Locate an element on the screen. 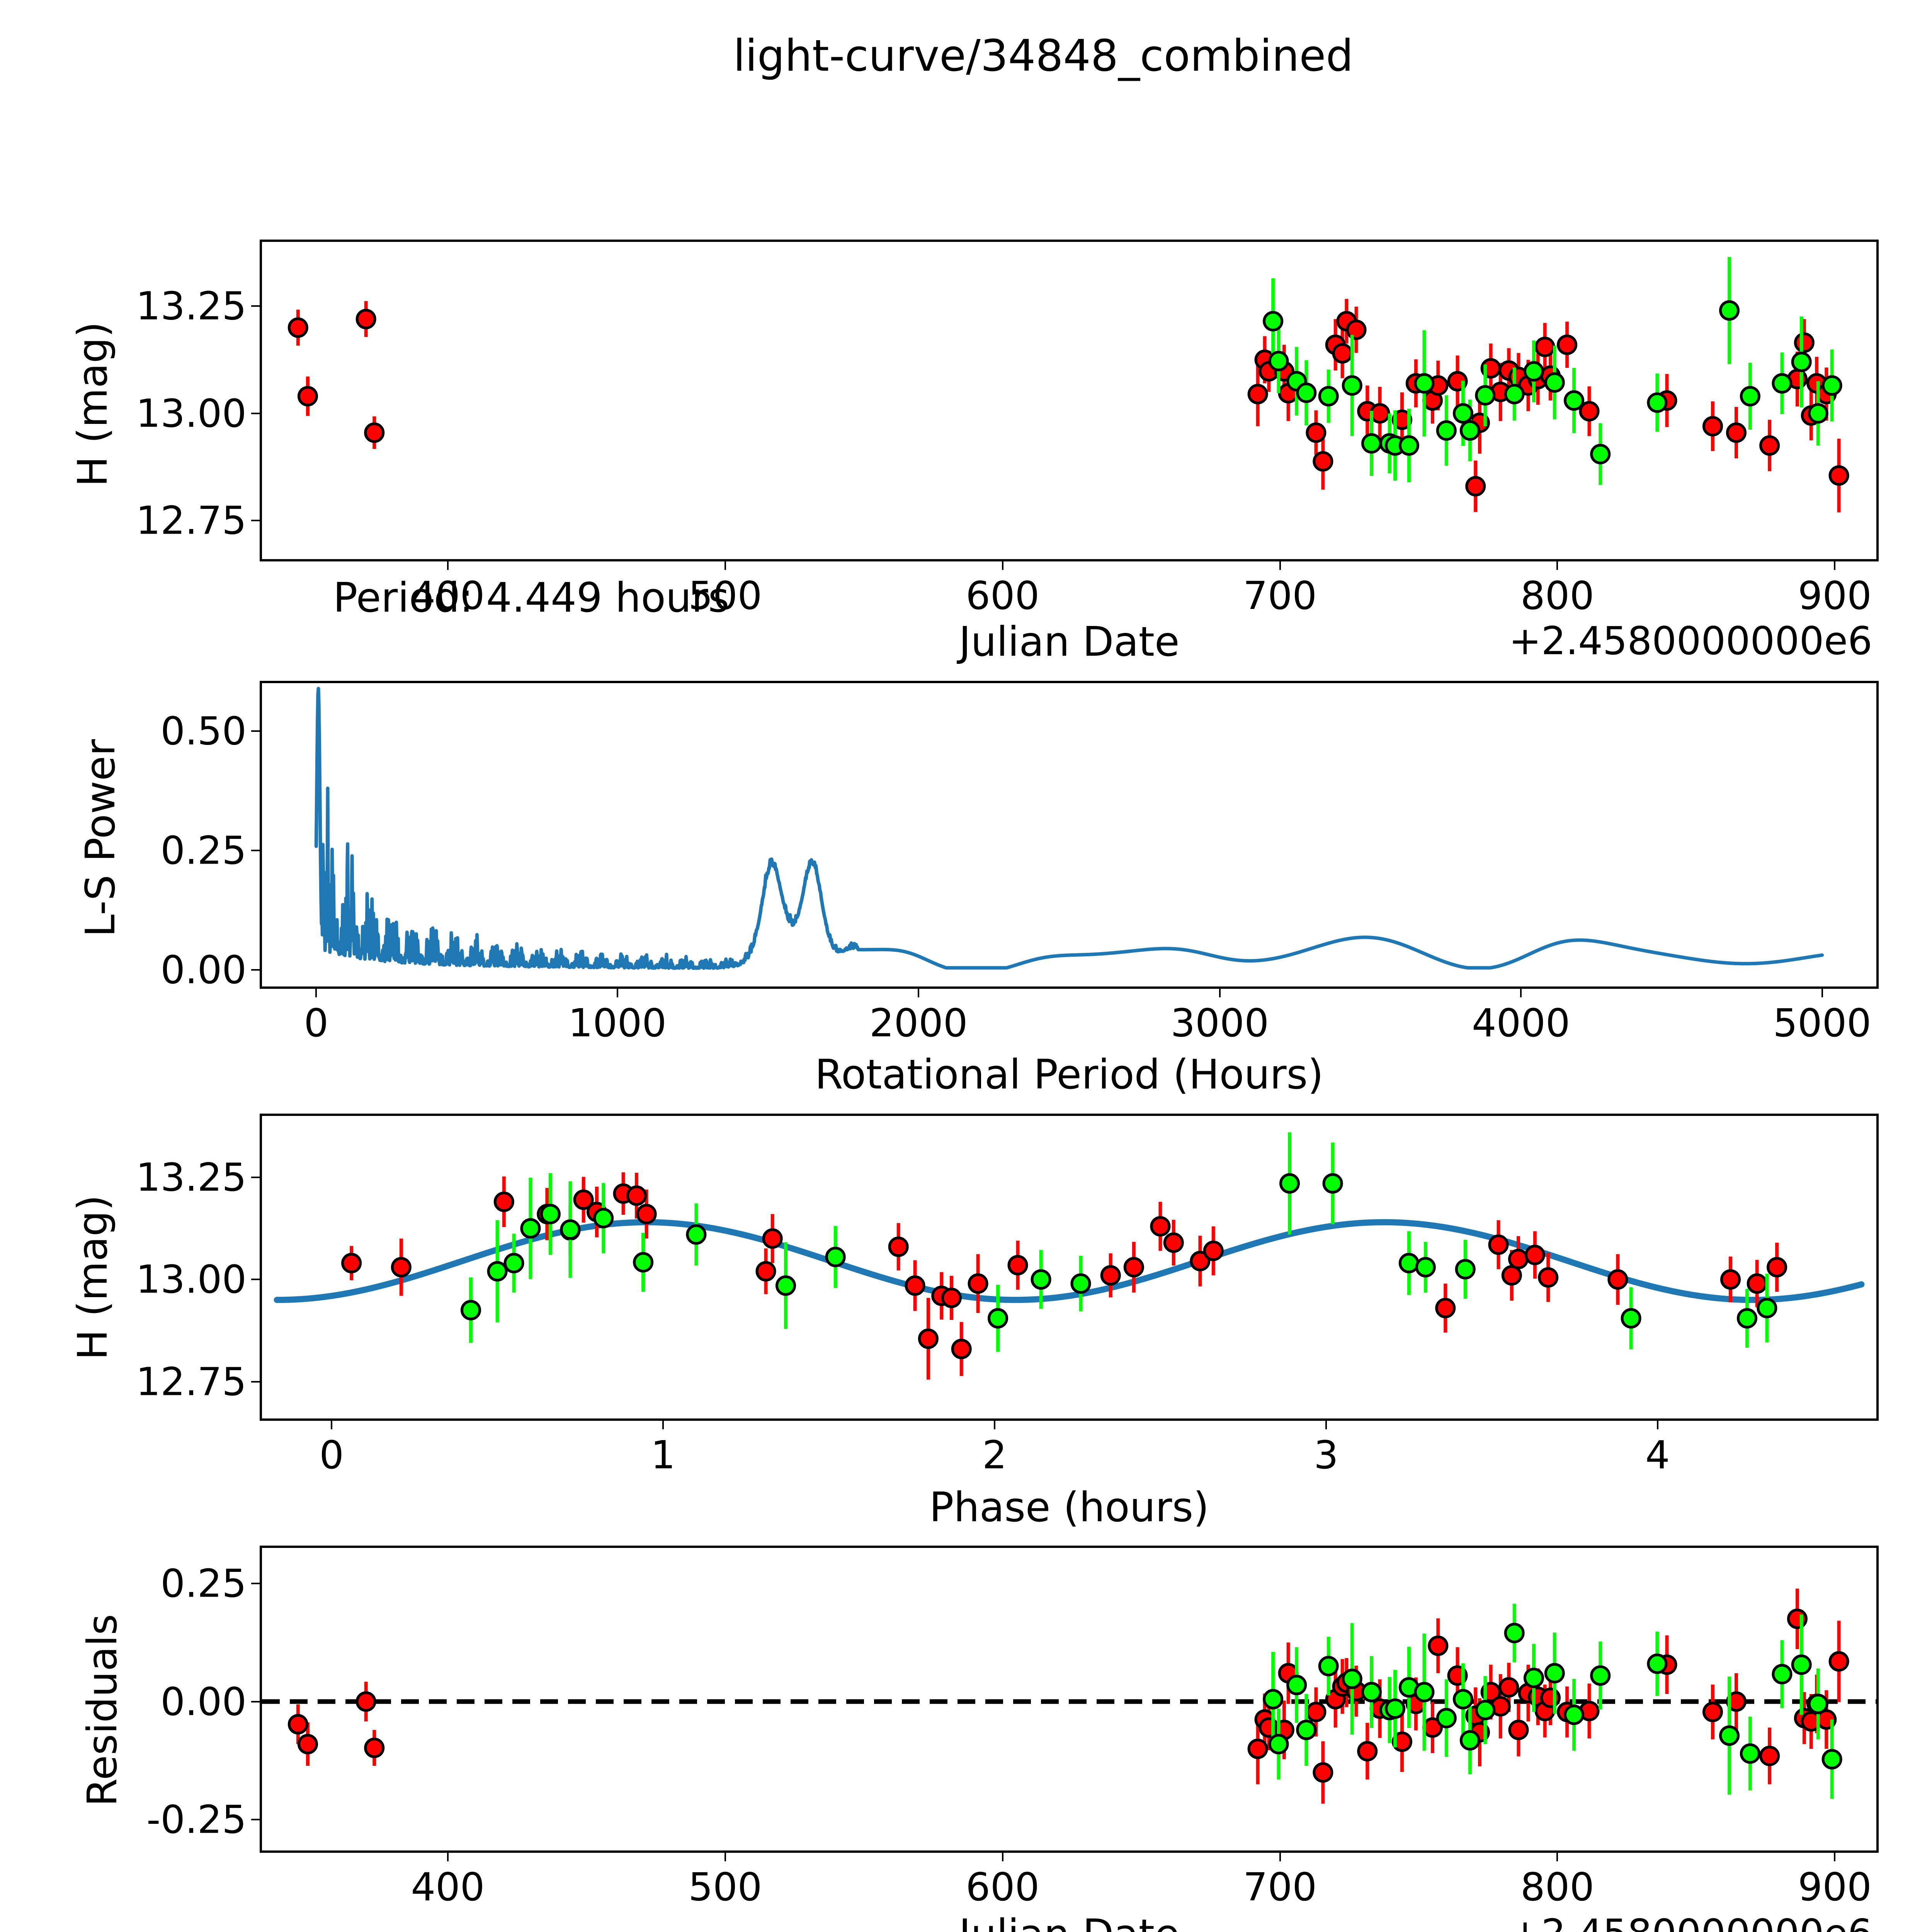 Image resolution: width=1932 pixels, height=1932 pixels. x-tick-label: 2000 is located at coordinates (919, 1023).